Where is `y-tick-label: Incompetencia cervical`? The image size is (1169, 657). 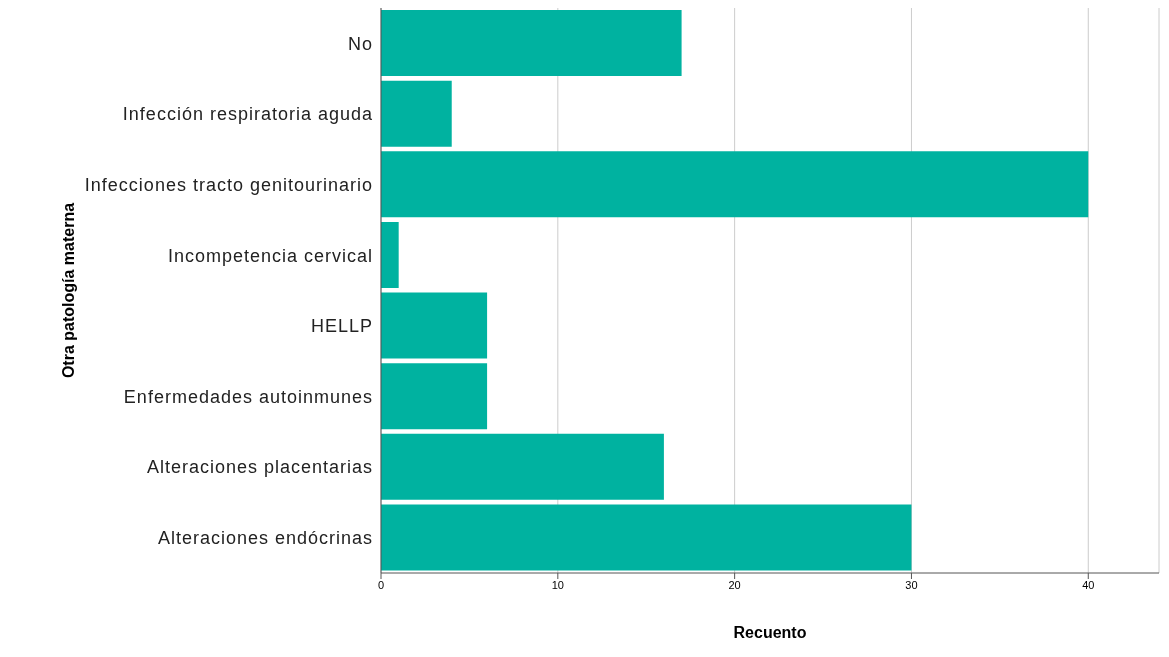 y-tick-label: Incompetencia cervical is located at coordinates (270, 255).